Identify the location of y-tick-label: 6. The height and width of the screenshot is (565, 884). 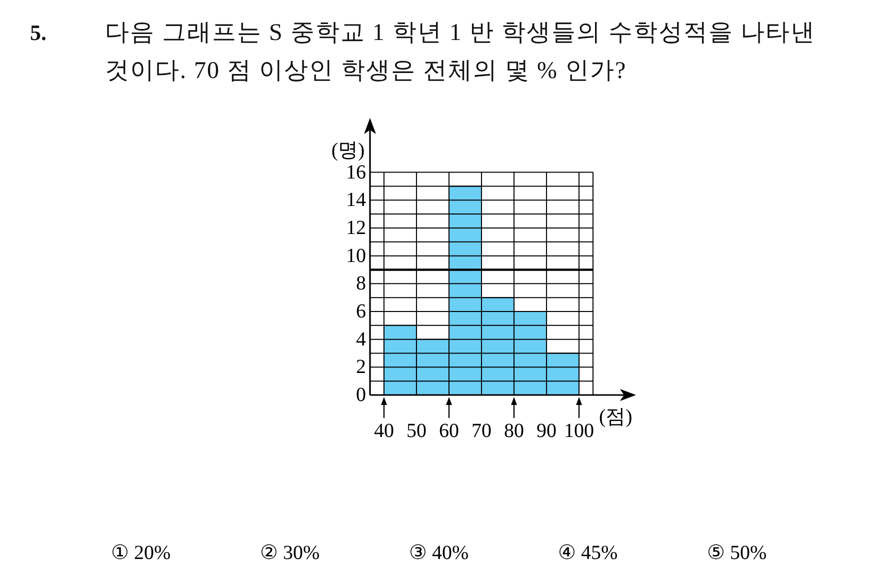
(361, 311).